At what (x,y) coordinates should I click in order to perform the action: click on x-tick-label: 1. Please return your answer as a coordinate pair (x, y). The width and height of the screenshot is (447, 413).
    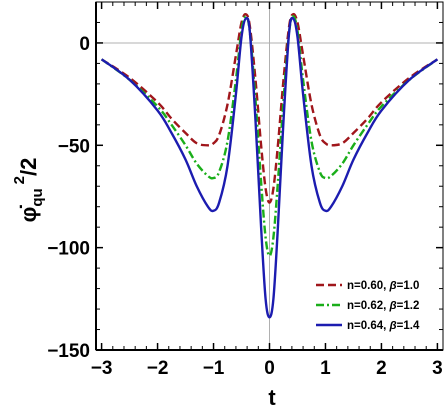
    Looking at the image, I should click on (325, 368).